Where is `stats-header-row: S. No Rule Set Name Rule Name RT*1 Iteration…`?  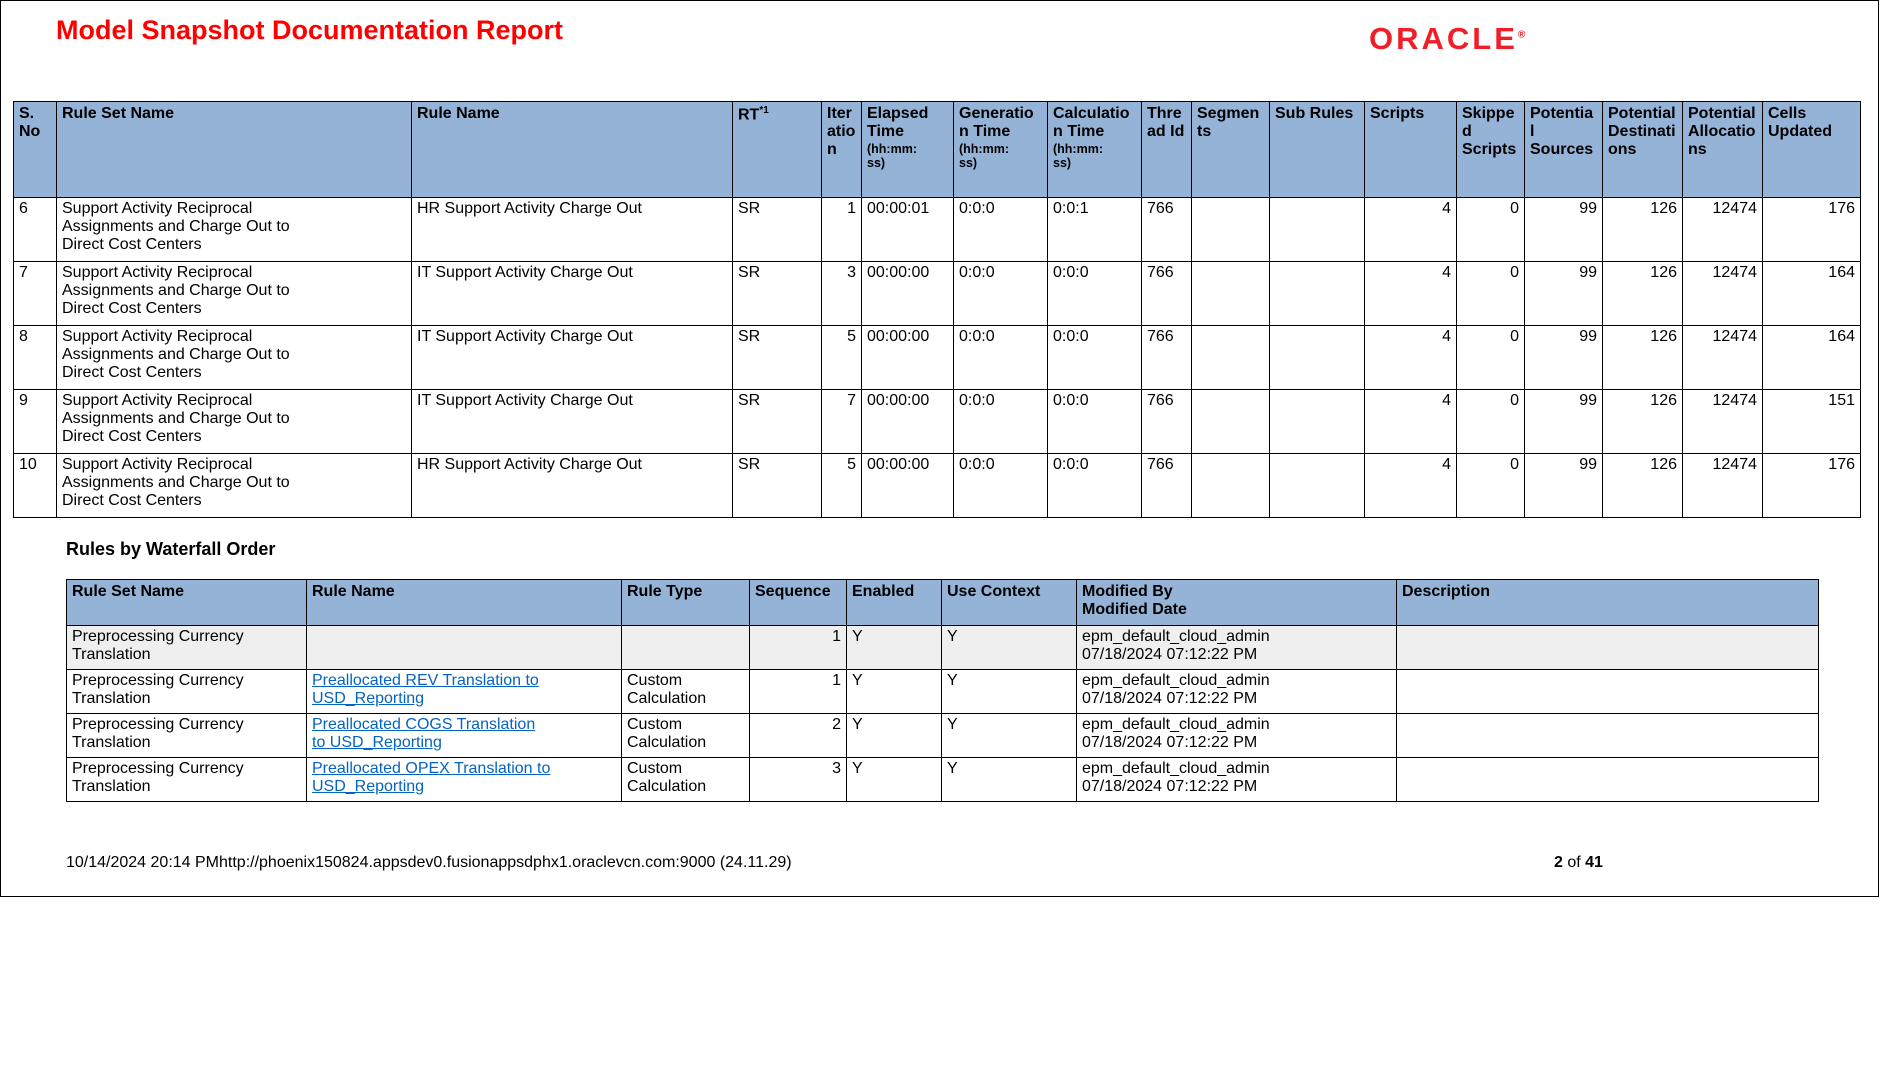 stats-header-row: S. No Rule Set Name Rule Name RT*1 Iteration… is located at coordinates (937, 149).